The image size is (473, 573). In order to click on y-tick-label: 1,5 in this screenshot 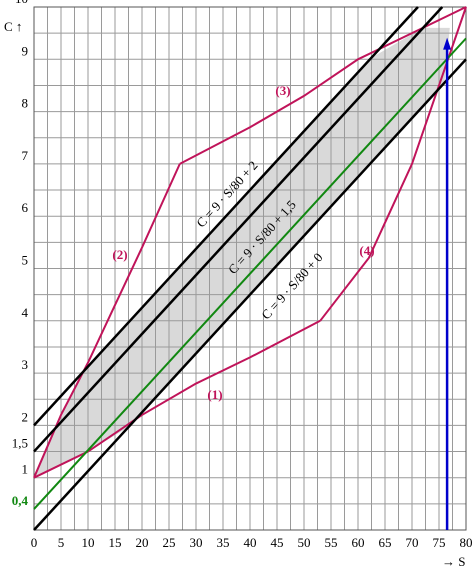, I will do `click(20, 443)`.